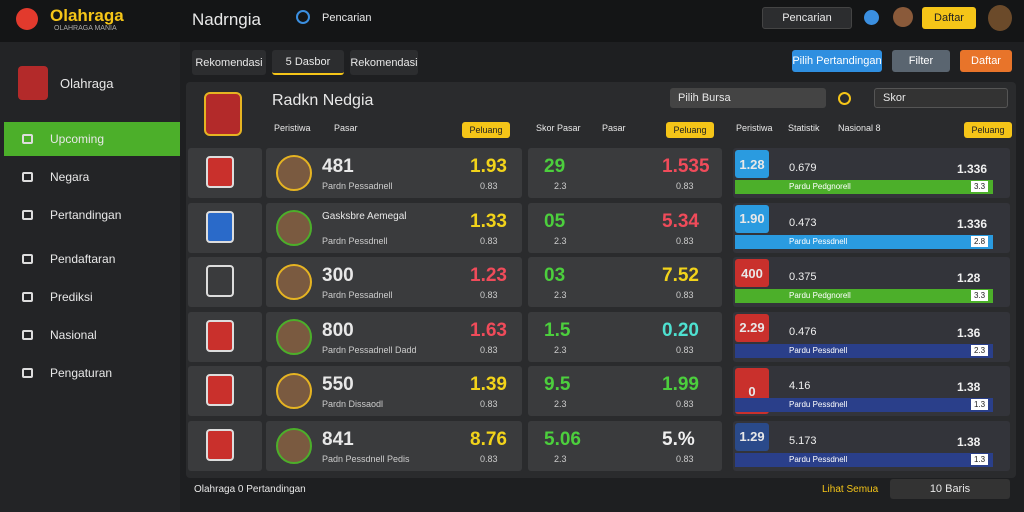 This screenshot has height=512, width=1024. I want to click on score-filter: Skor, so click(941, 98).